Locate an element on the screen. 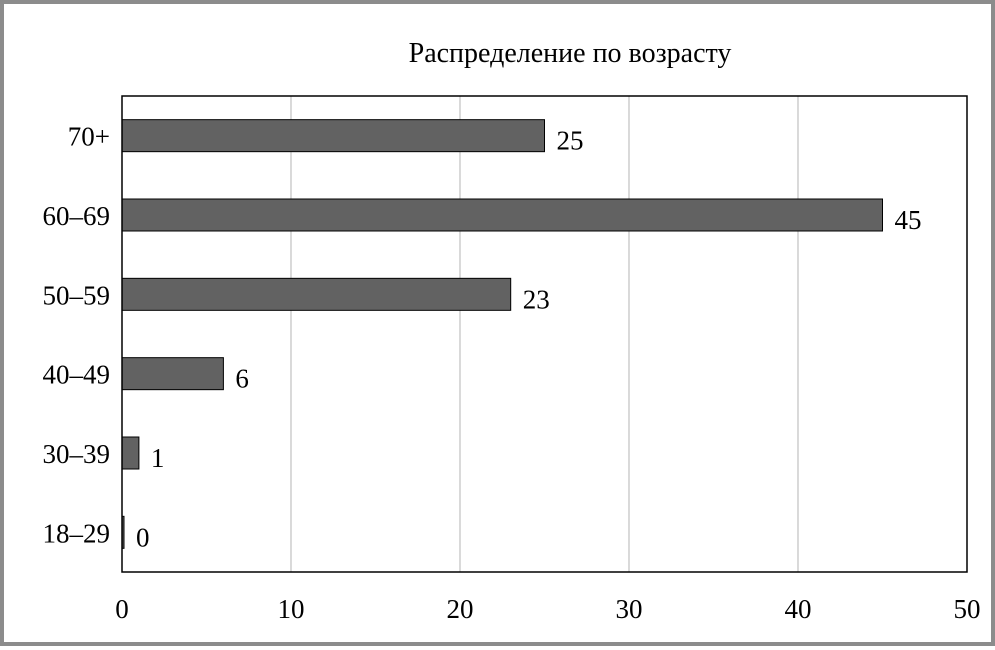 The width and height of the screenshot is (995, 650). data-label: 0 is located at coordinates (143, 537).